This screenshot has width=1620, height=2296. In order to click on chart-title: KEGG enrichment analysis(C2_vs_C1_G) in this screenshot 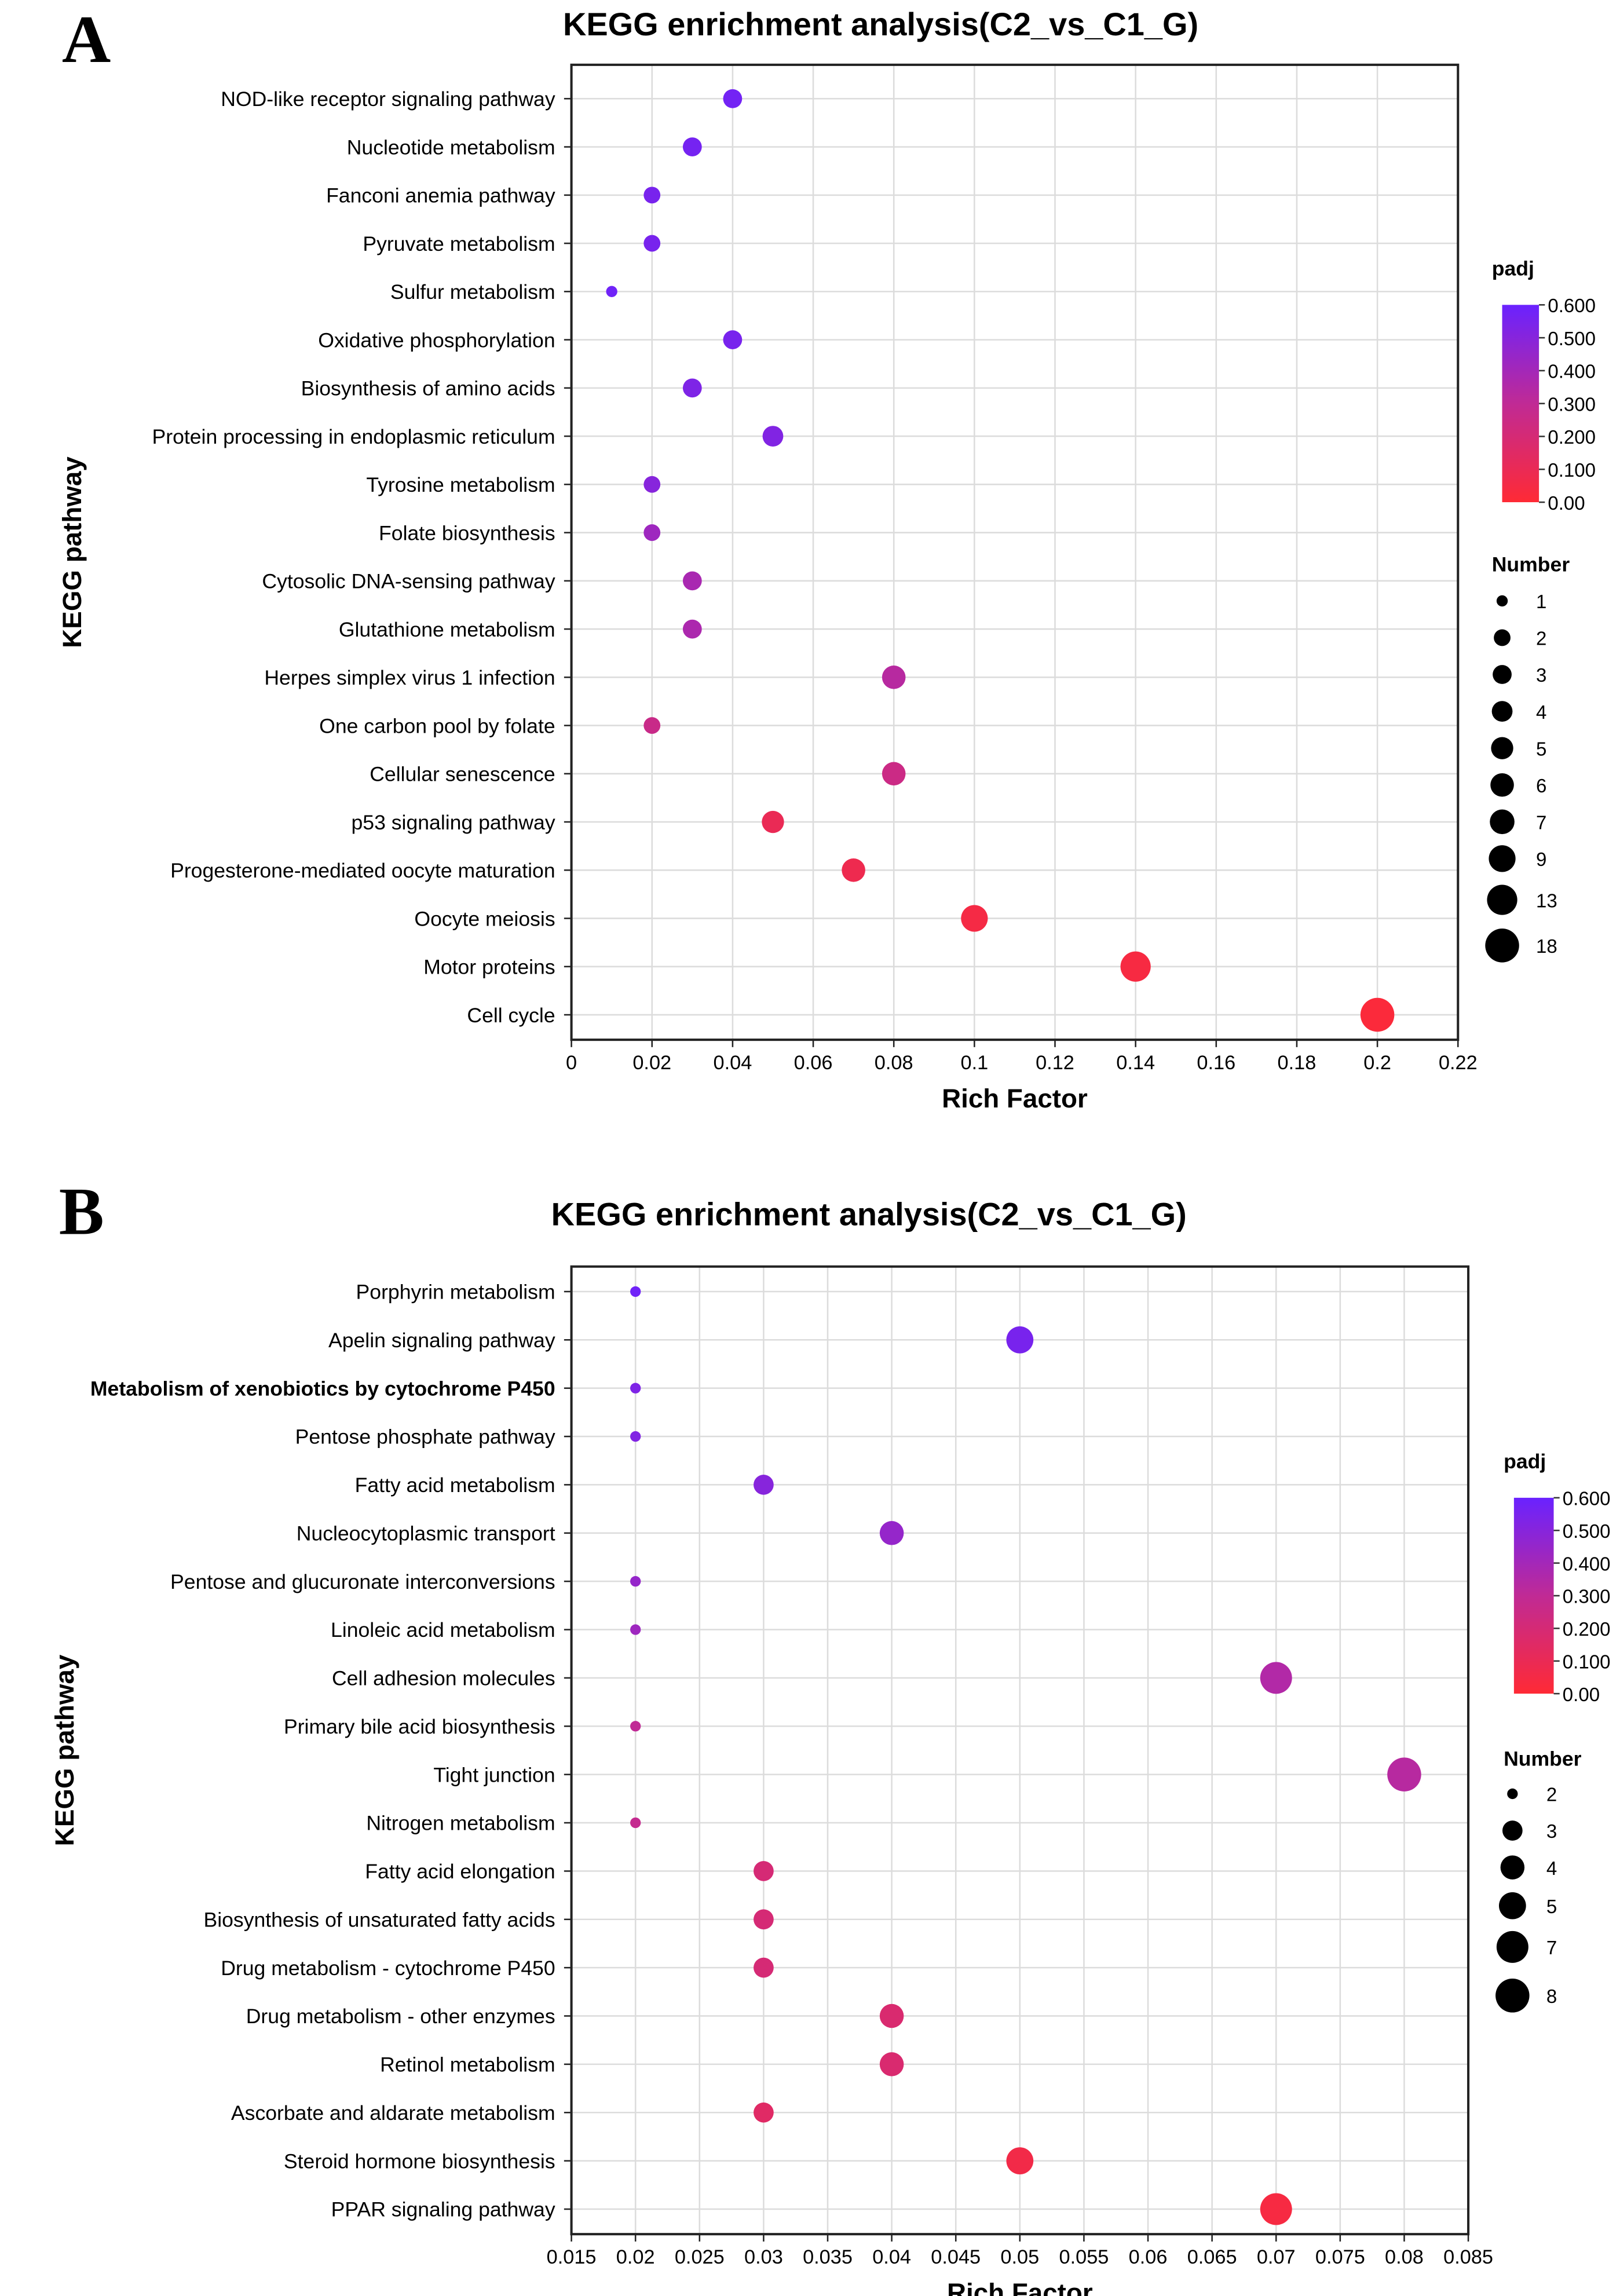, I will do `click(880, 24)`.